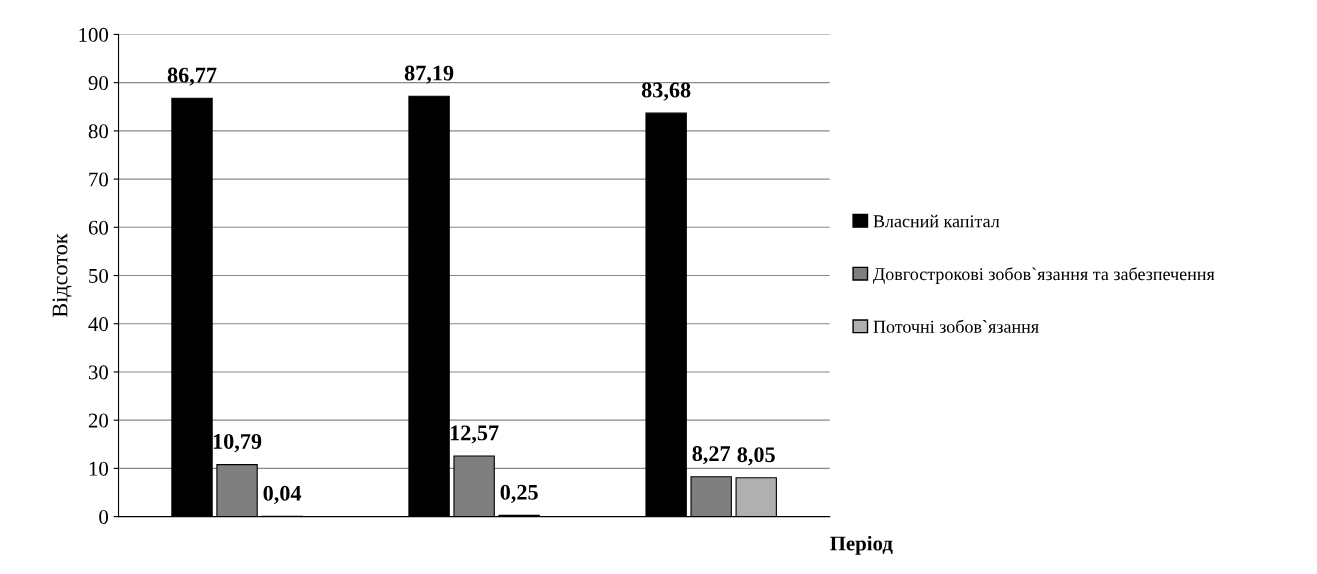 The width and height of the screenshot is (1317, 574). What do you see at coordinates (104, 517) in the screenshot?
I see `y-tick-label: 0` at bounding box center [104, 517].